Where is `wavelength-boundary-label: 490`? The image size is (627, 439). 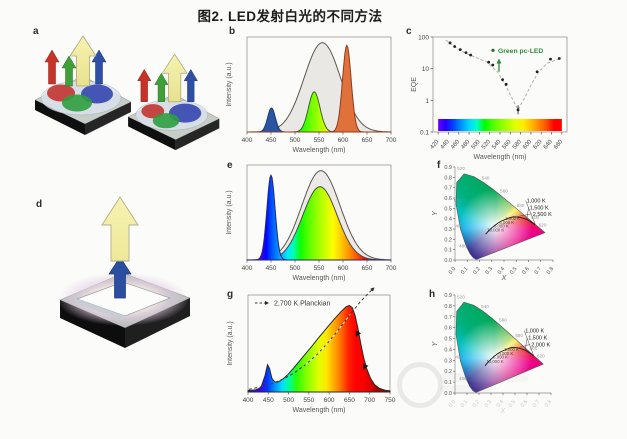
wavelength-boundary-label: 490 is located at coordinates (459, 225).